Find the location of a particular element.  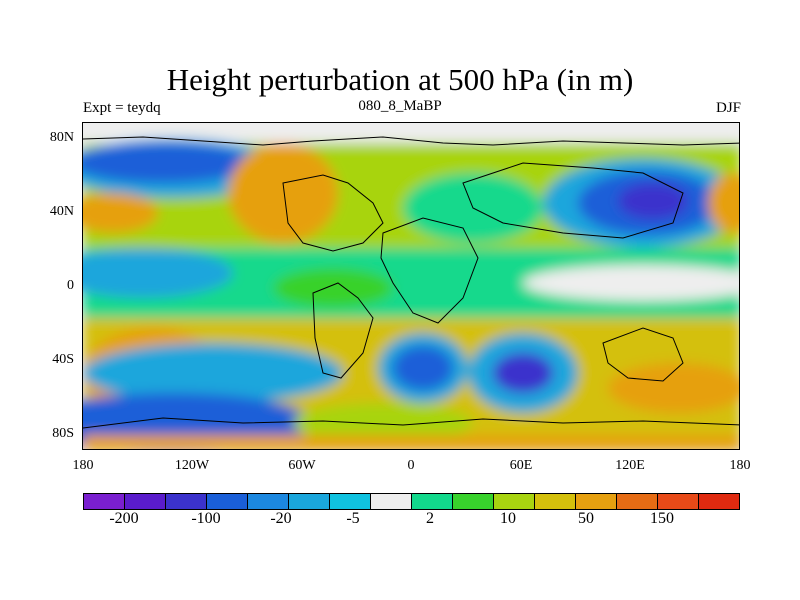

x-tick-label: 120E is located at coordinates (630, 465).